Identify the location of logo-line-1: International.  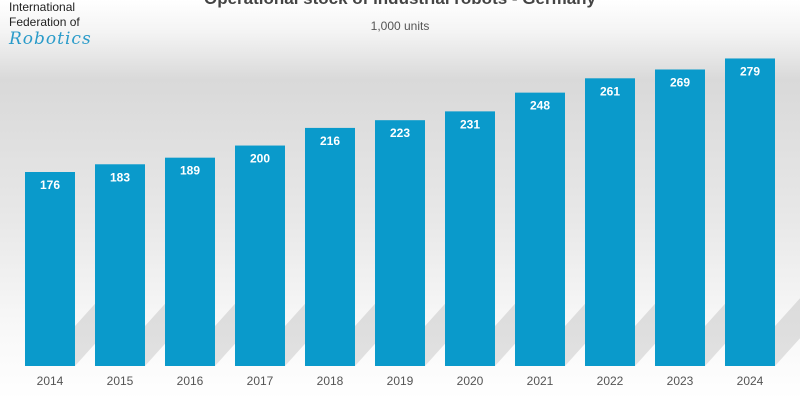
(42, 7).